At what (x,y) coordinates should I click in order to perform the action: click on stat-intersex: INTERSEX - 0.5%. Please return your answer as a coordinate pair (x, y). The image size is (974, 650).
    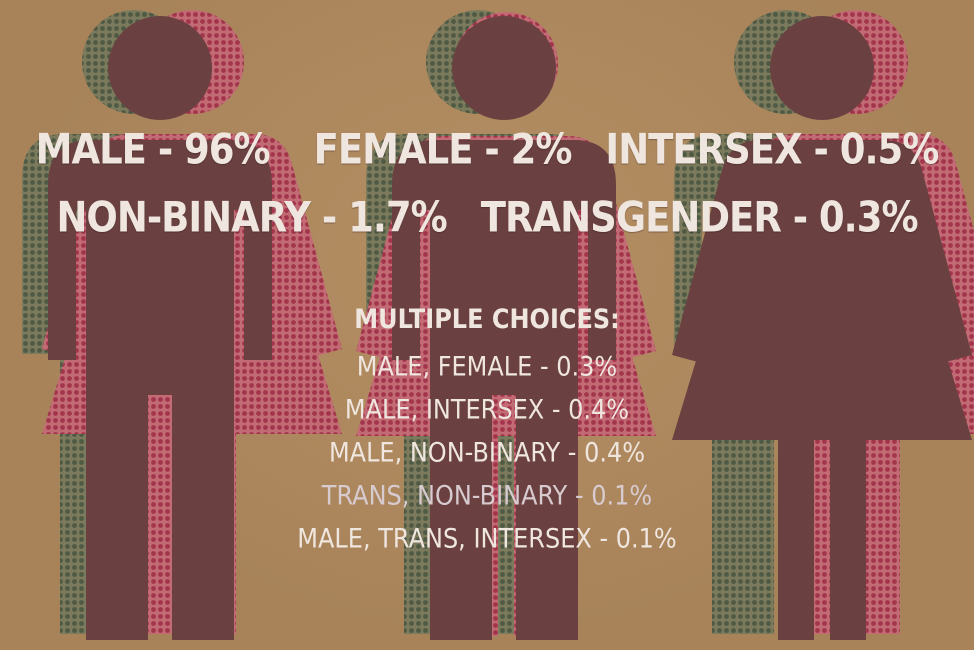
    Looking at the image, I should click on (772, 149).